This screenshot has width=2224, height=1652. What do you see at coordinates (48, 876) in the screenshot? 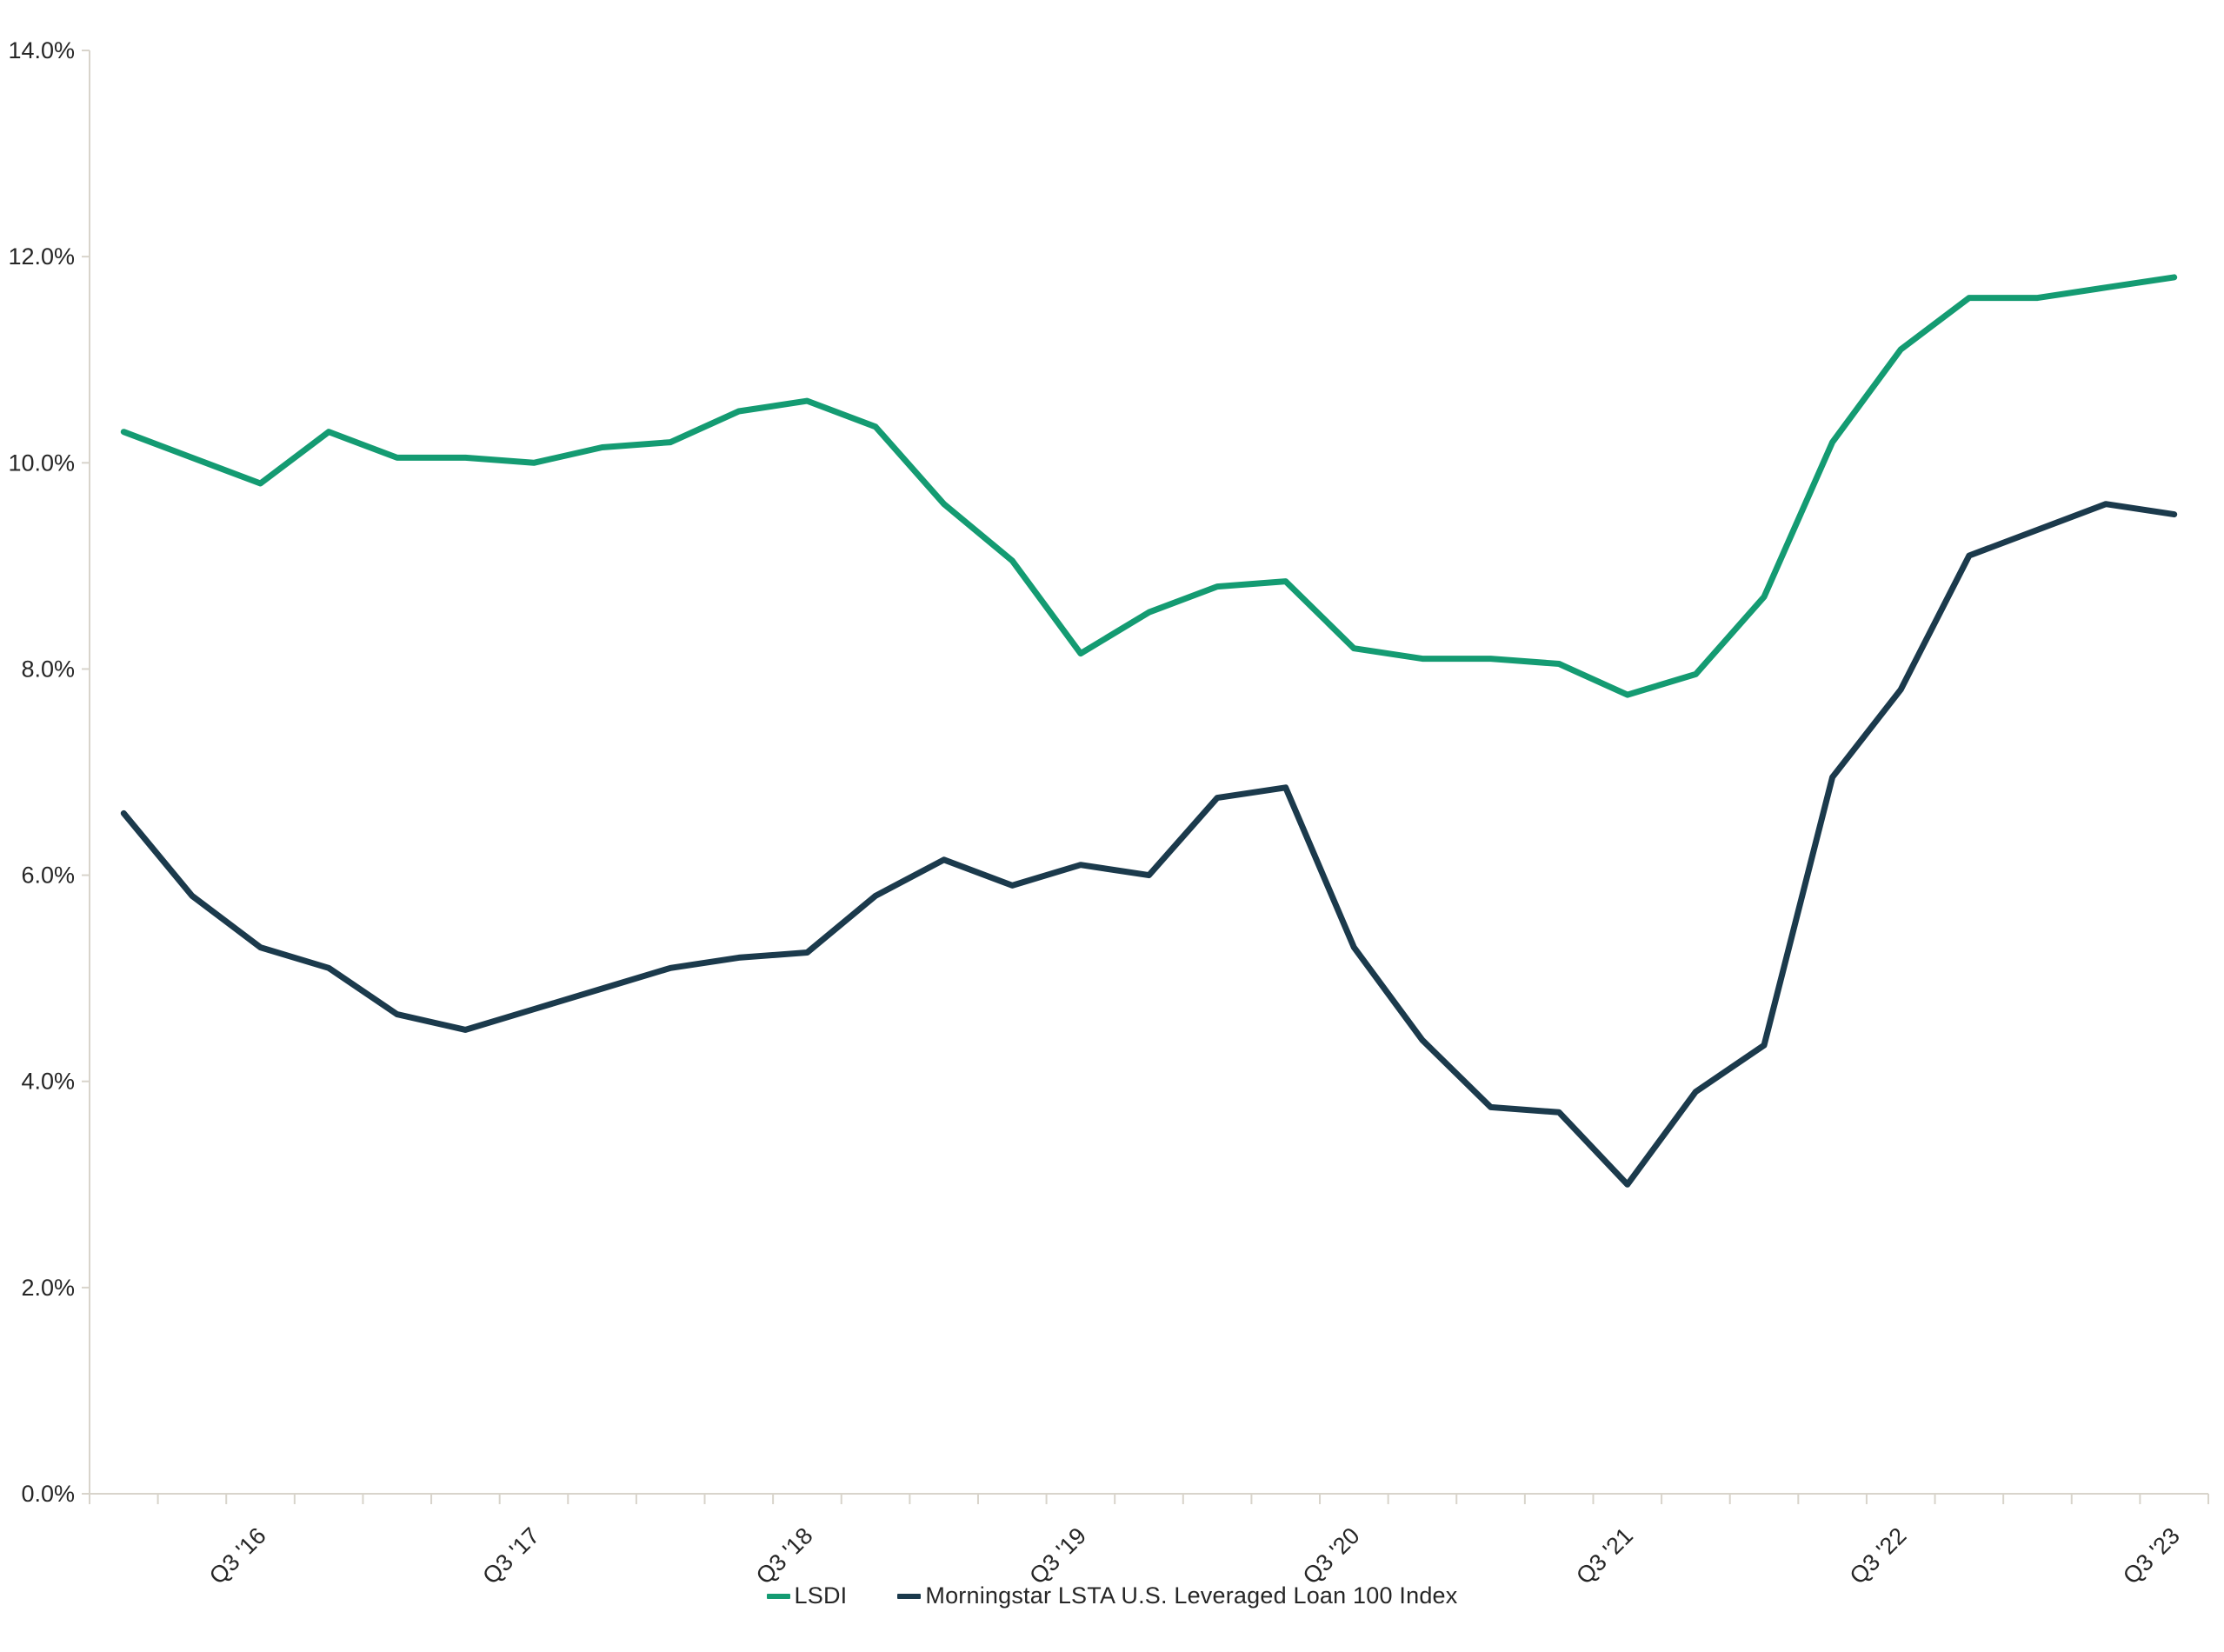
I see `y-tick-label: 6.0%` at bounding box center [48, 876].